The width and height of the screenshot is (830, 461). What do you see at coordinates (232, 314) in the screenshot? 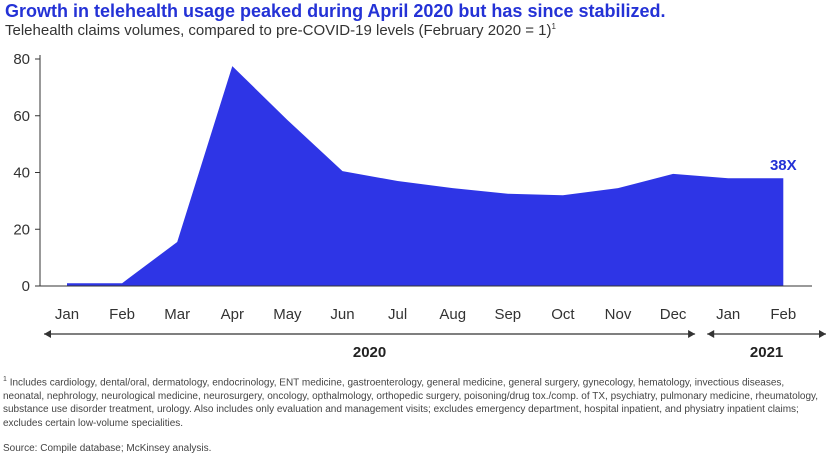
I see `x-tick-label: Apr` at bounding box center [232, 314].